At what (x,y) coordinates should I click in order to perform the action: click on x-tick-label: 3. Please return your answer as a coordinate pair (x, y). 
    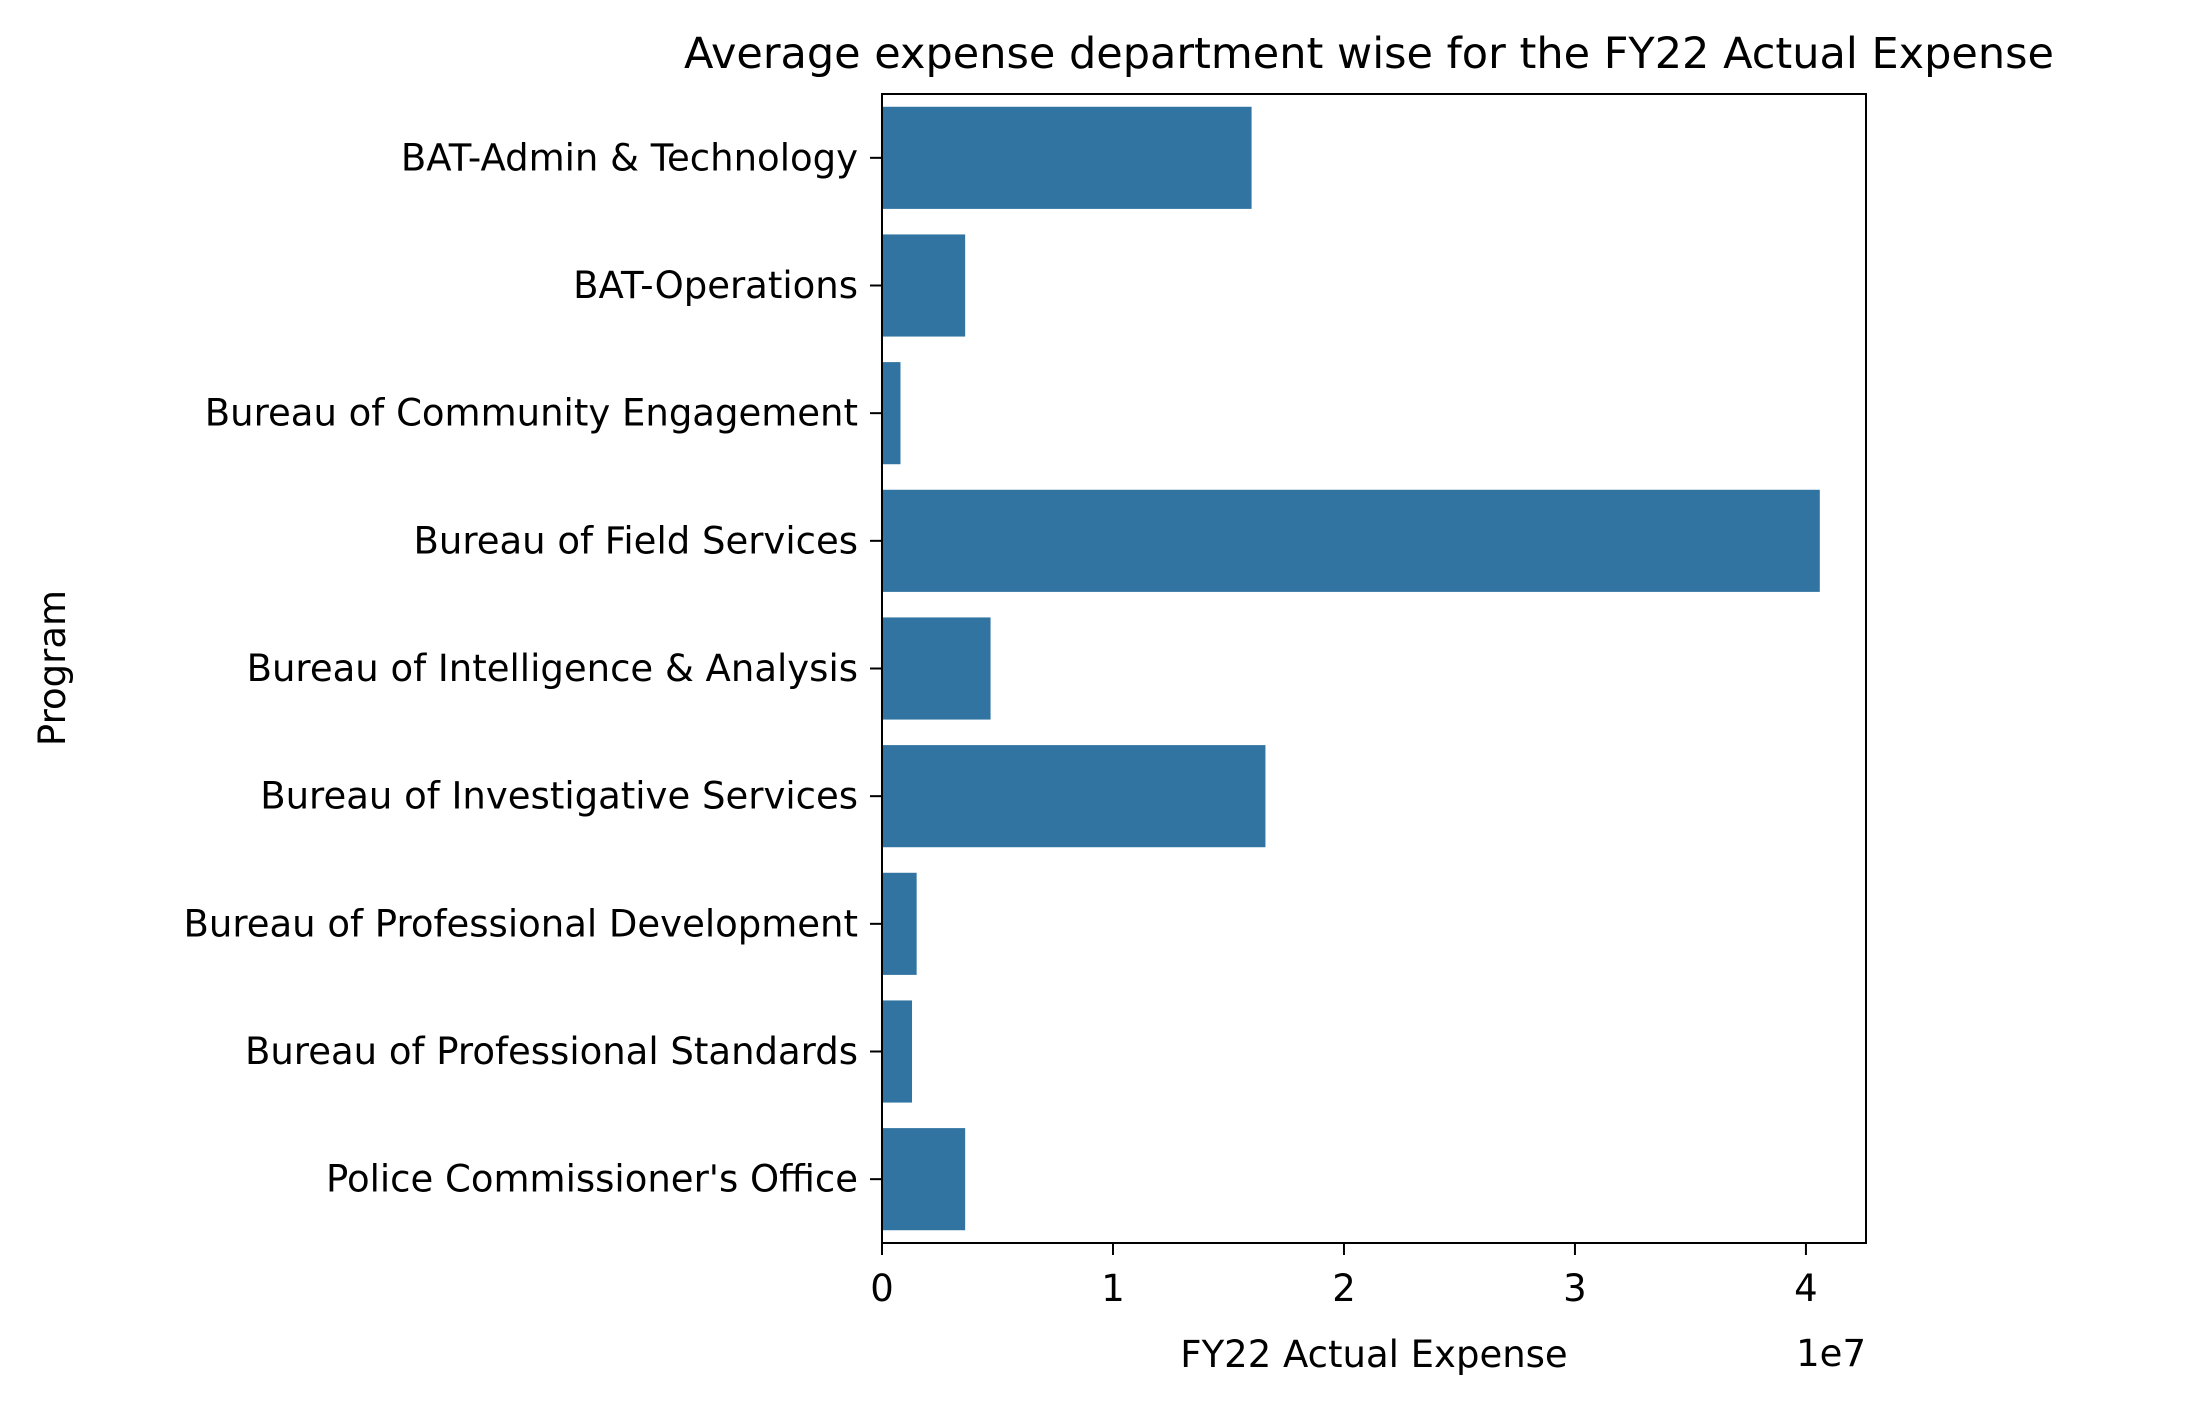
    Looking at the image, I should click on (1575, 1288).